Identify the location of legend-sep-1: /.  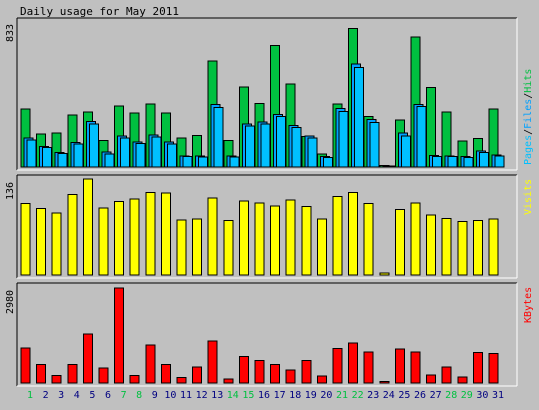
(528, 132).